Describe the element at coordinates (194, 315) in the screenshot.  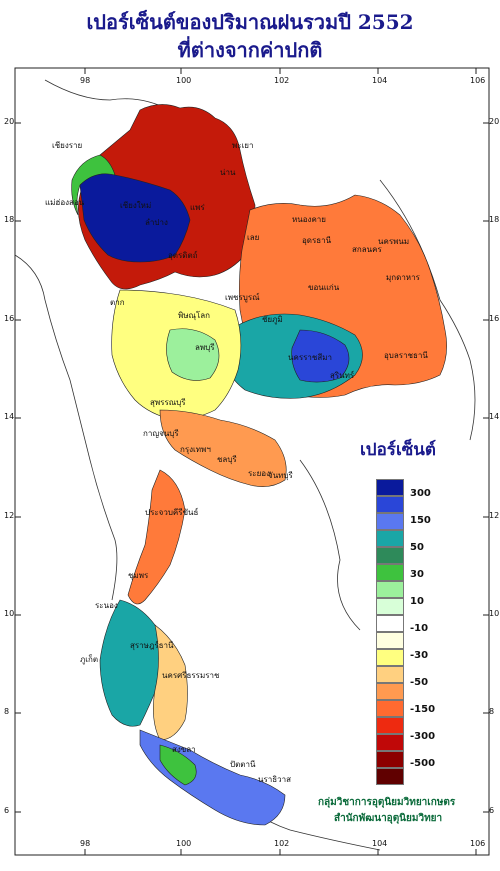
I see `place-label: พิษณุโลก` at that location.